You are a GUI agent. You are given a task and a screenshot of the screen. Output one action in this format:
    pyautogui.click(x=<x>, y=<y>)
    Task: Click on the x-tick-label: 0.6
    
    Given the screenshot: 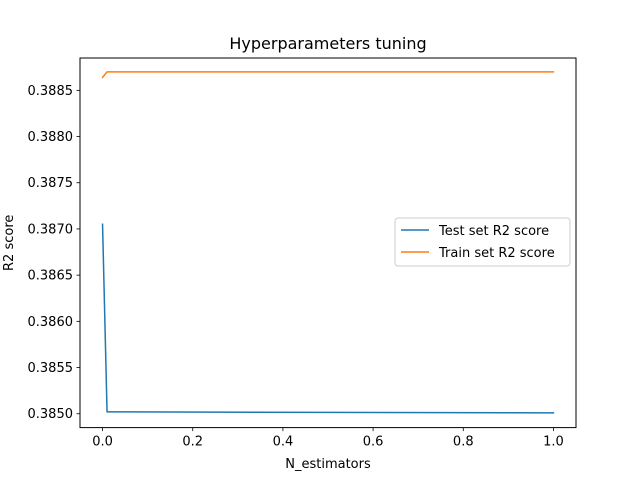 What is the action you would take?
    pyautogui.click(x=373, y=442)
    